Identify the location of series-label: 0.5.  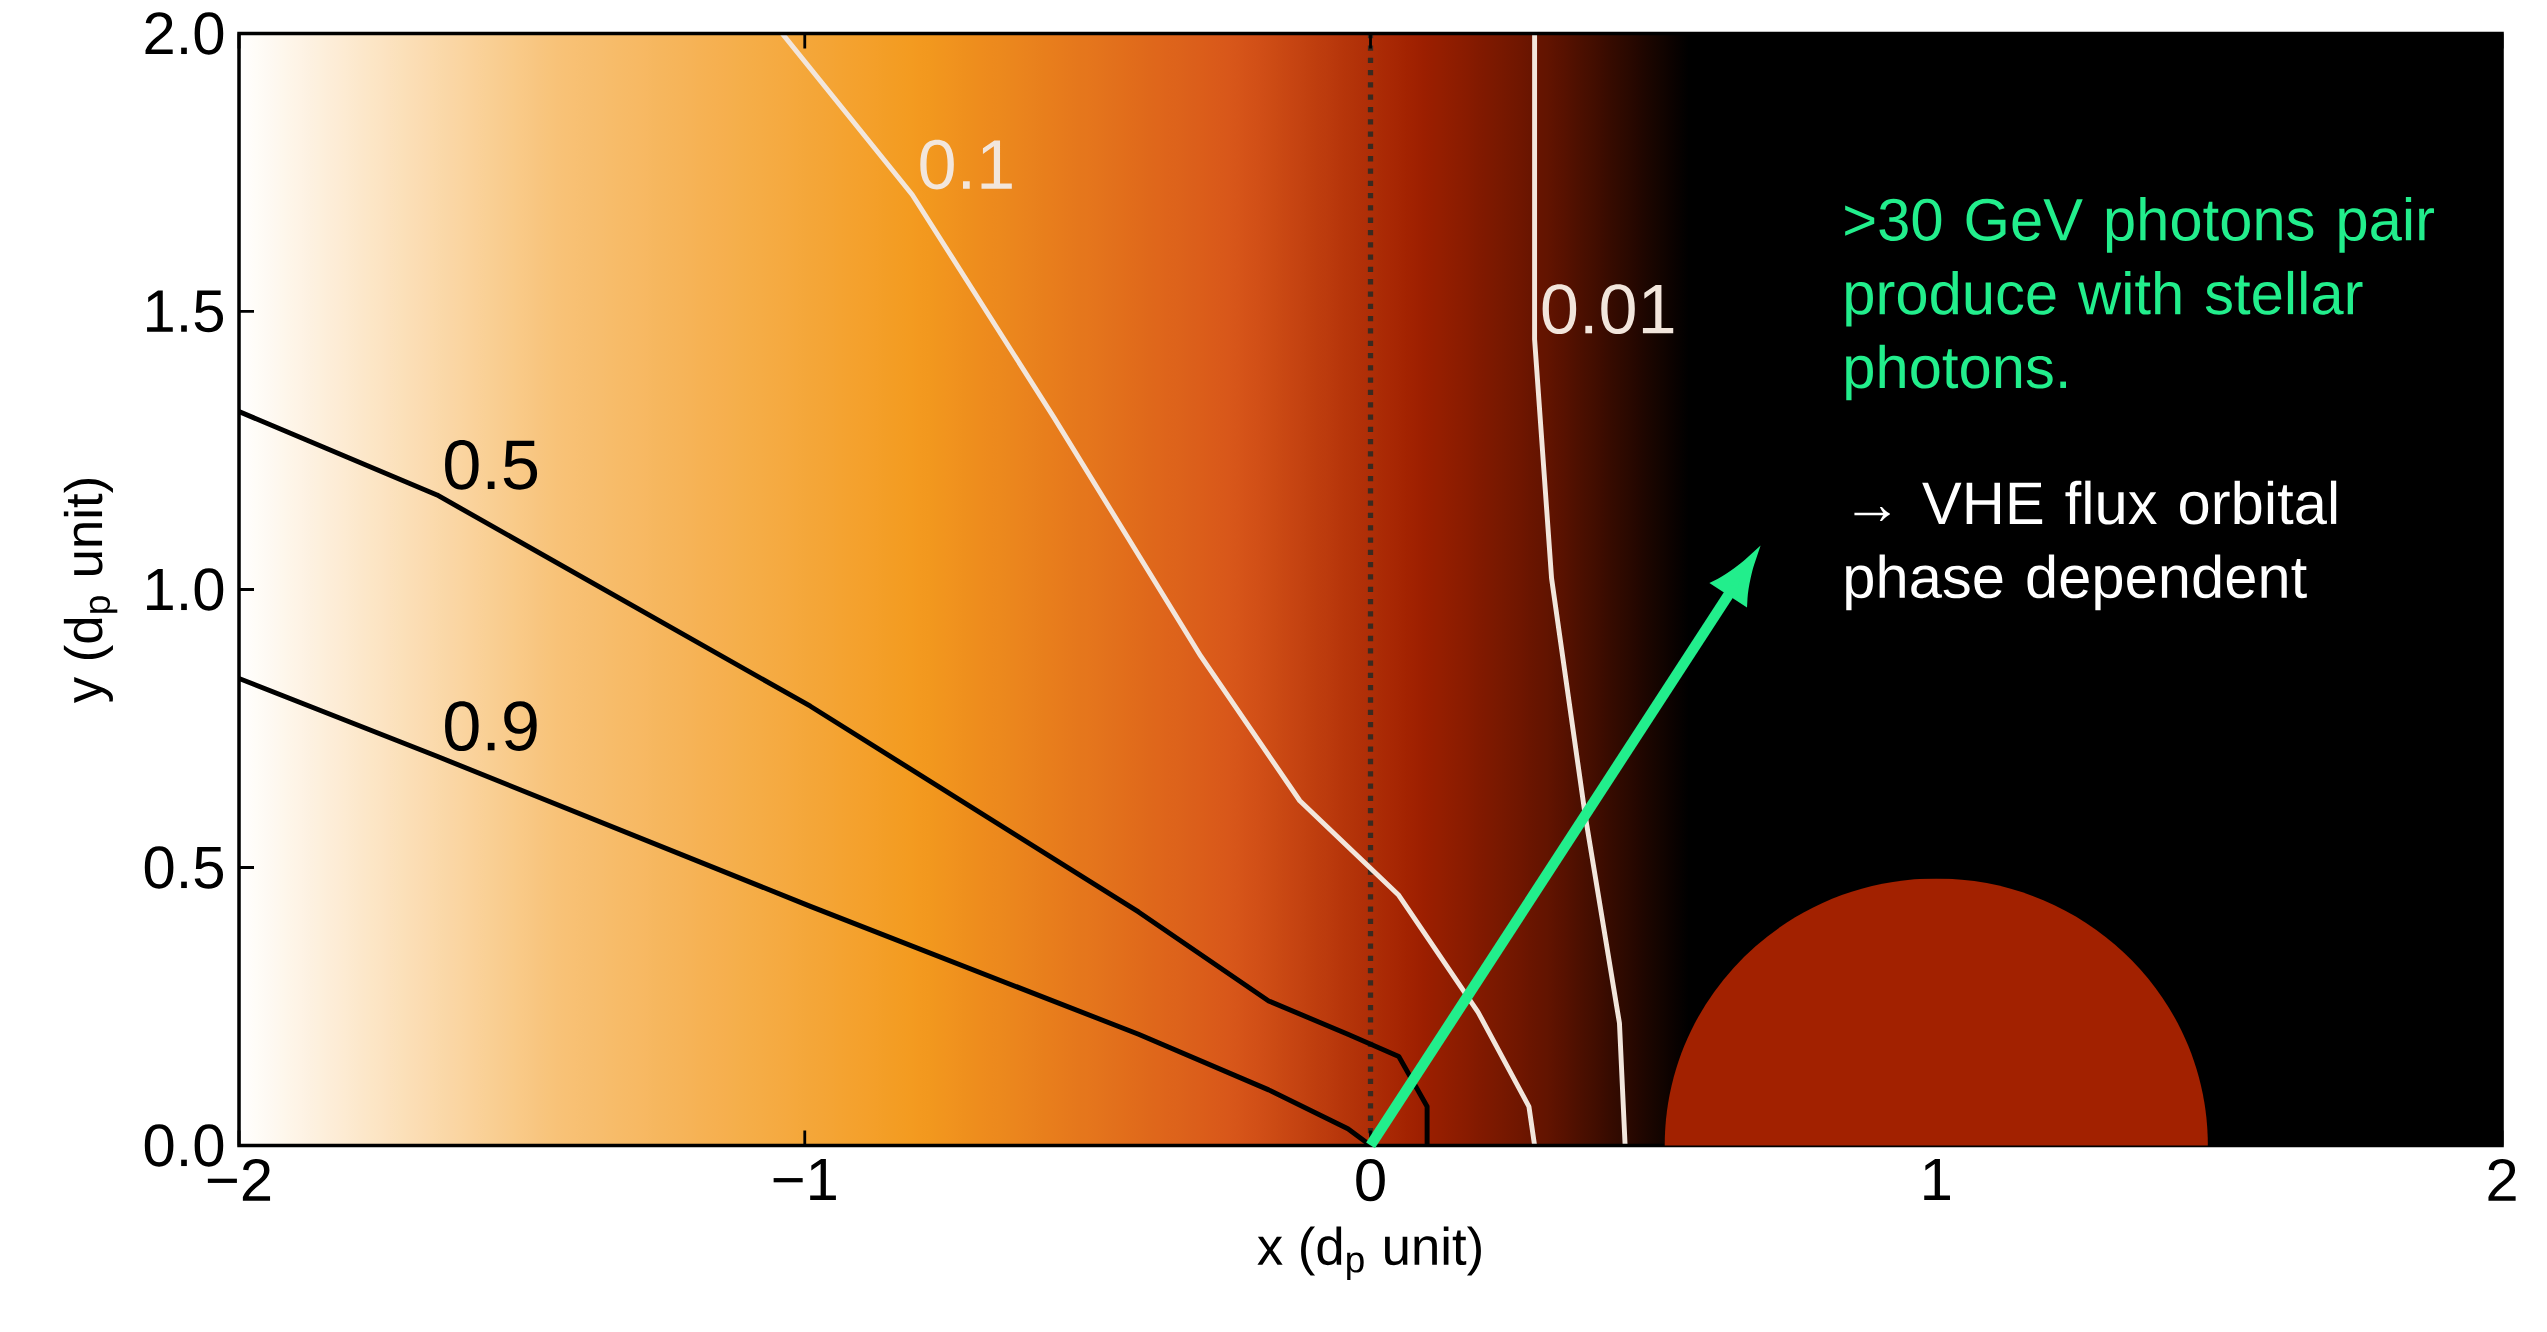
(491, 464).